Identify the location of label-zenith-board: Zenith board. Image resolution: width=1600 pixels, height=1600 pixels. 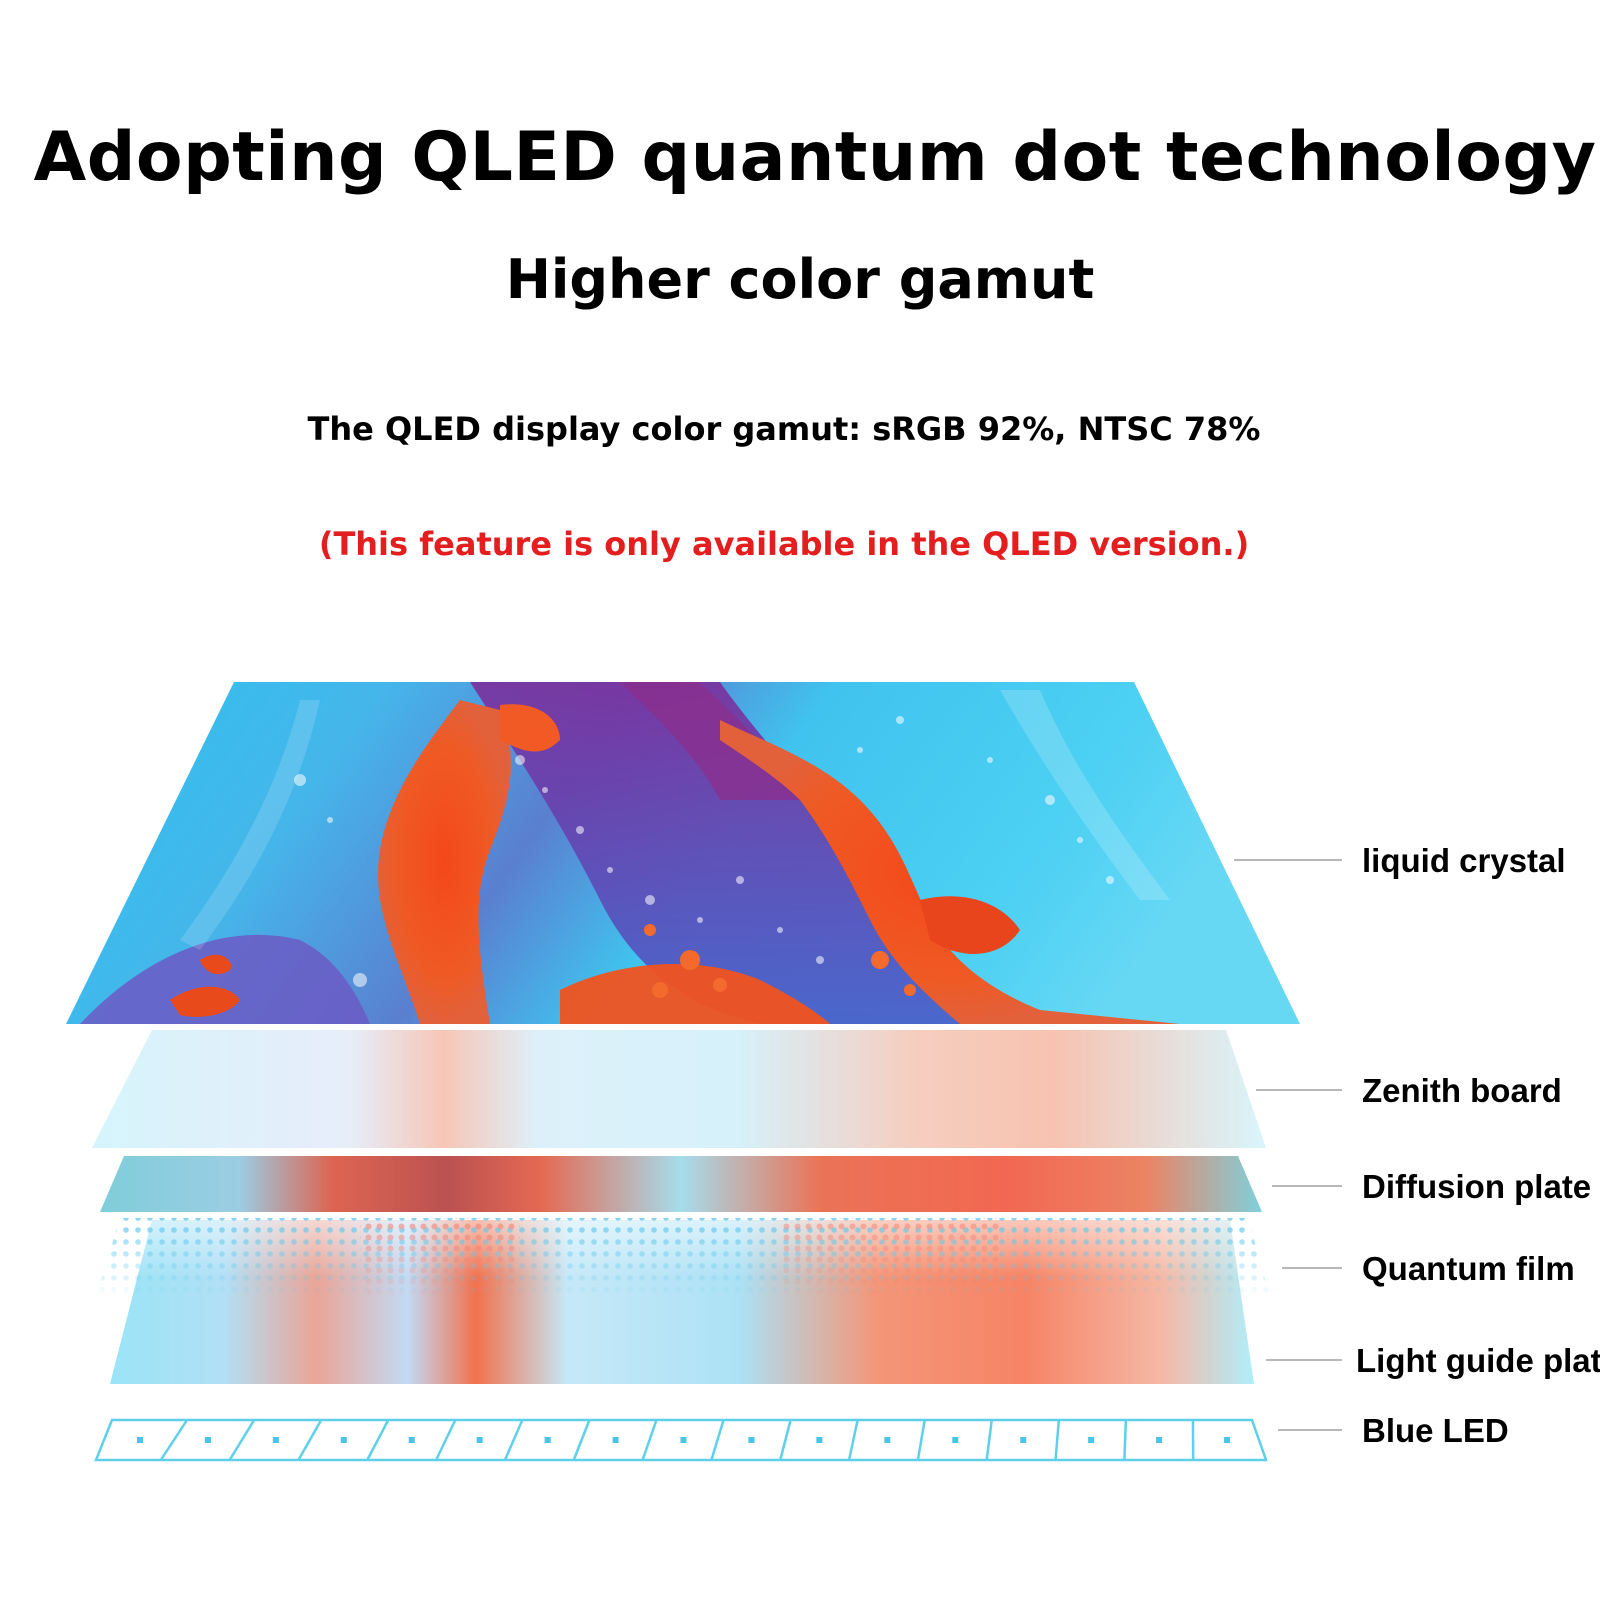
(1462, 1090).